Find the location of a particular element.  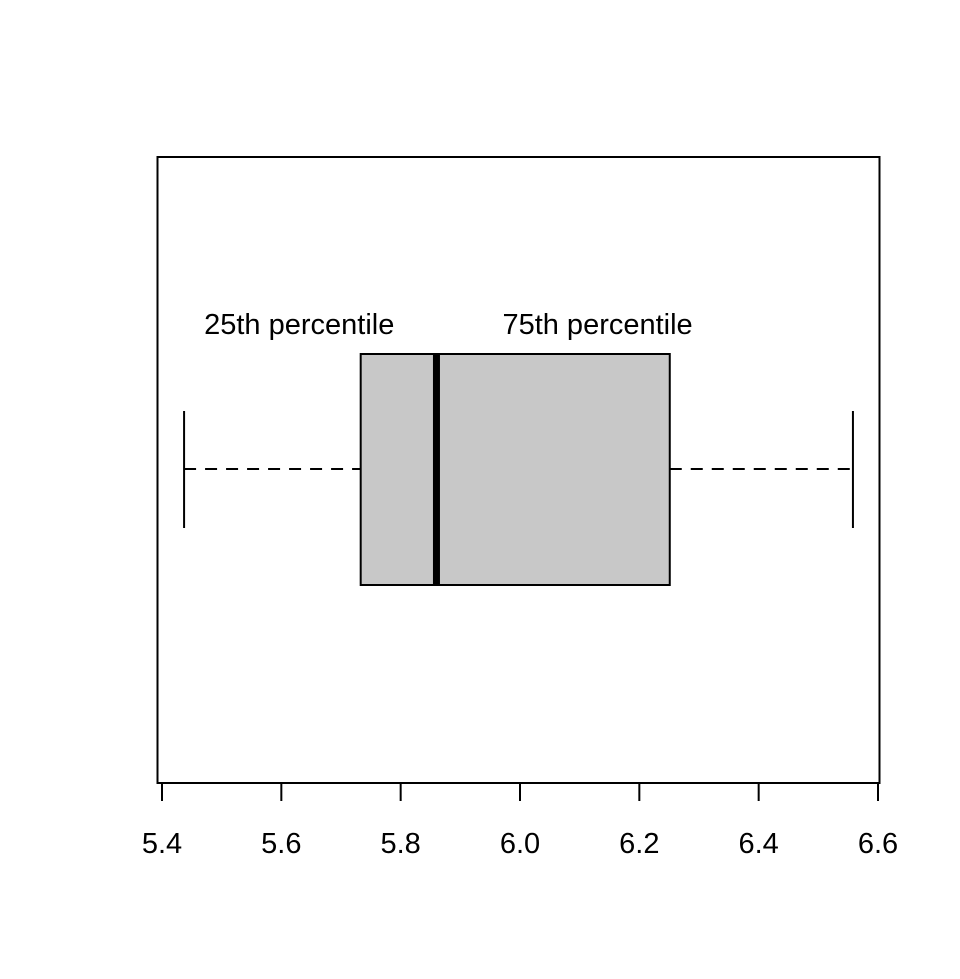

x-tick-label: 6.0 is located at coordinates (520, 844).